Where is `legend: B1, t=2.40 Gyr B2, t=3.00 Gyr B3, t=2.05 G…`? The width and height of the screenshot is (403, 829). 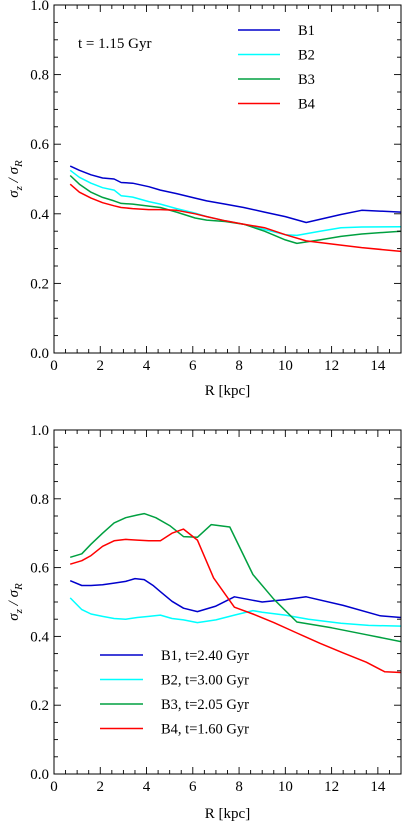 legend: B1, t=2.40 Gyr B2, t=3.00 Gyr B3, t=2.05 G… is located at coordinates (174, 693).